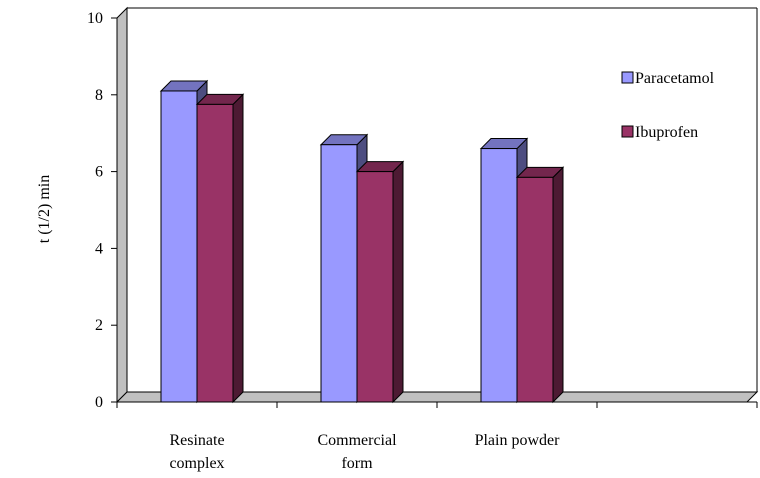 The image size is (760, 478). I want to click on y-axis: 0 2 4 6 8 10, so click(102, 210).